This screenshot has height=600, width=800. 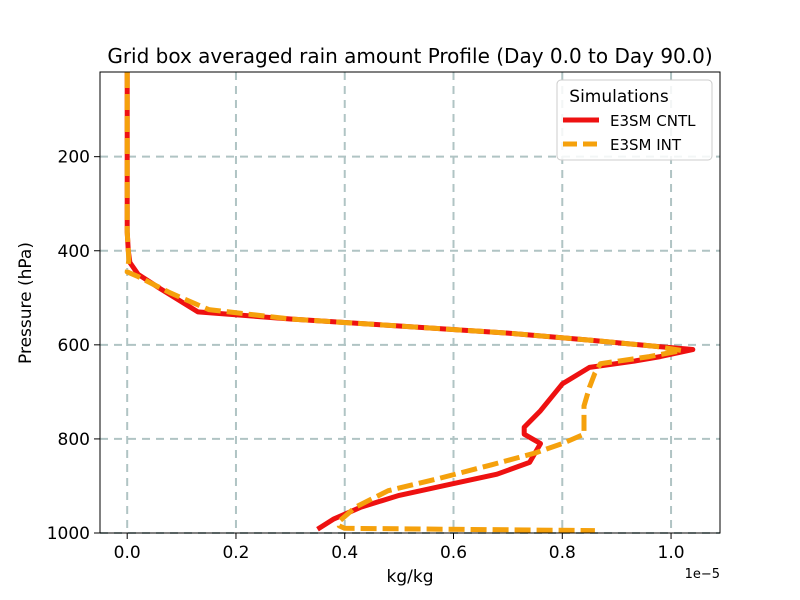 I want to click on y-tick-label: 800, so click(x=74, y=440).